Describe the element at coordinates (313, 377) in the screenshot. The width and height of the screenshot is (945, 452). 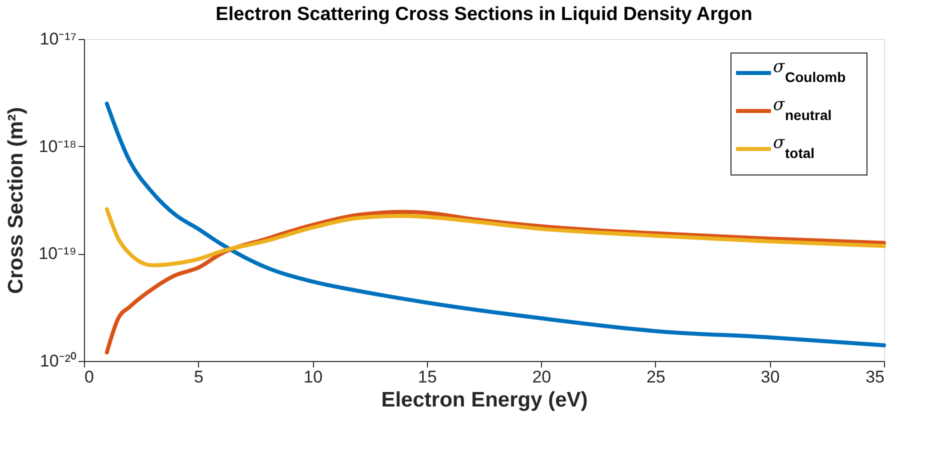
I see `x-tick-label: 10` at that location.